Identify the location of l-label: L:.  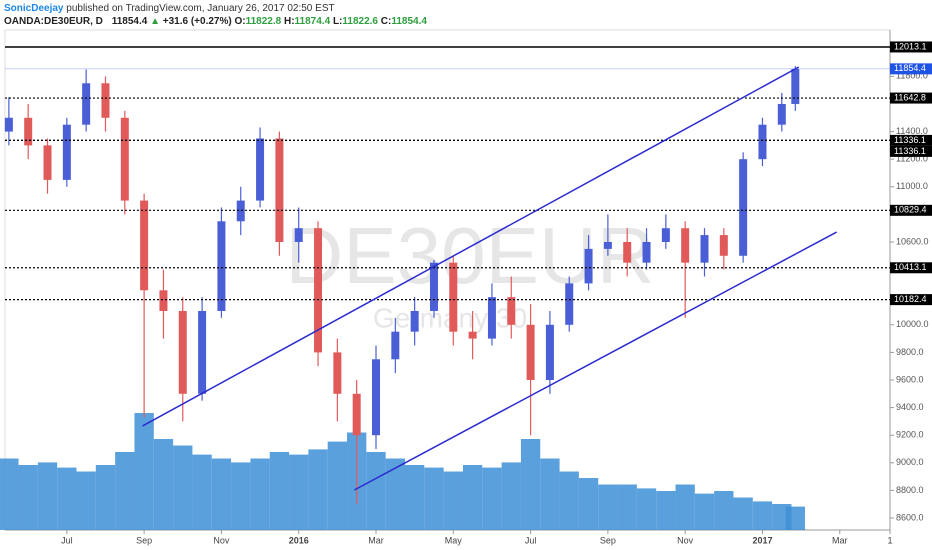
(337, 21).